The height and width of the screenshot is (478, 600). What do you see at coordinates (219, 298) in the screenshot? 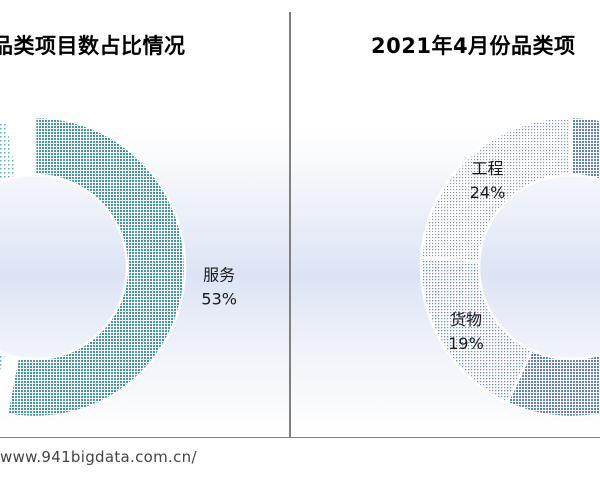
I see `slice-percent-label: 53%` at bounding box center [219, 298].